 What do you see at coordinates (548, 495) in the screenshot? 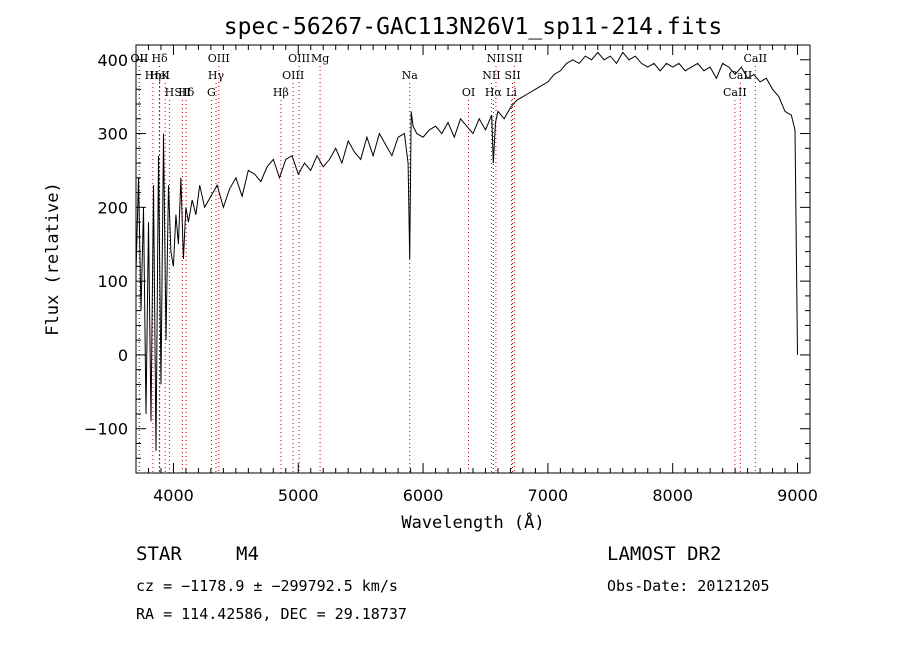
I see `x-tick-label-7000: 7000` at bounding box center [548, 495].